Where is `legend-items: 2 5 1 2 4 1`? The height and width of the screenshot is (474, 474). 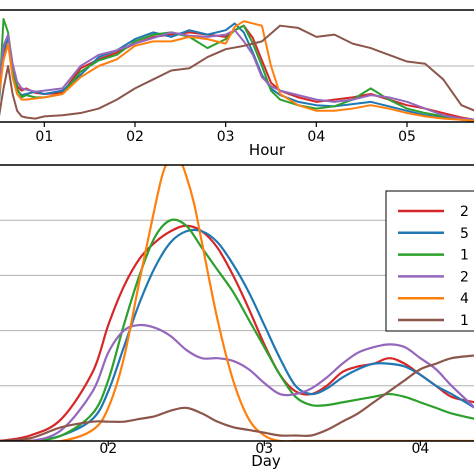
legend-items: 2 5 1 2 4 1 is located at coordinates (433, 266).